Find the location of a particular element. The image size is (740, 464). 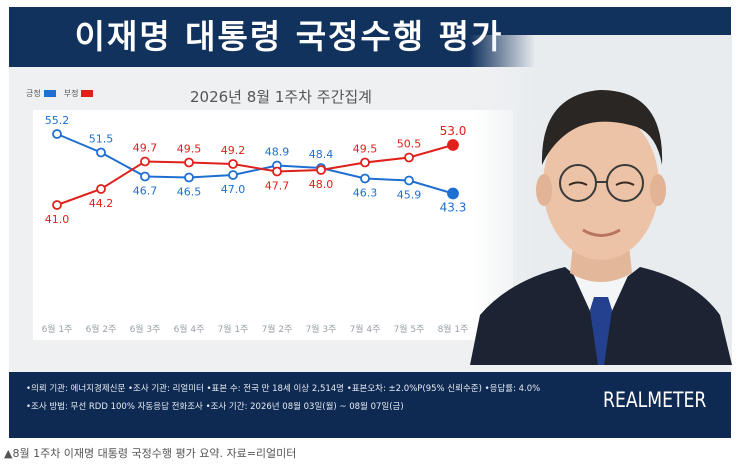

image-caption: ▲8월 1주차 이재명 대통령 국정수행 평가 요약. 자료=리얼미터 is located at coordinates (150, 453).